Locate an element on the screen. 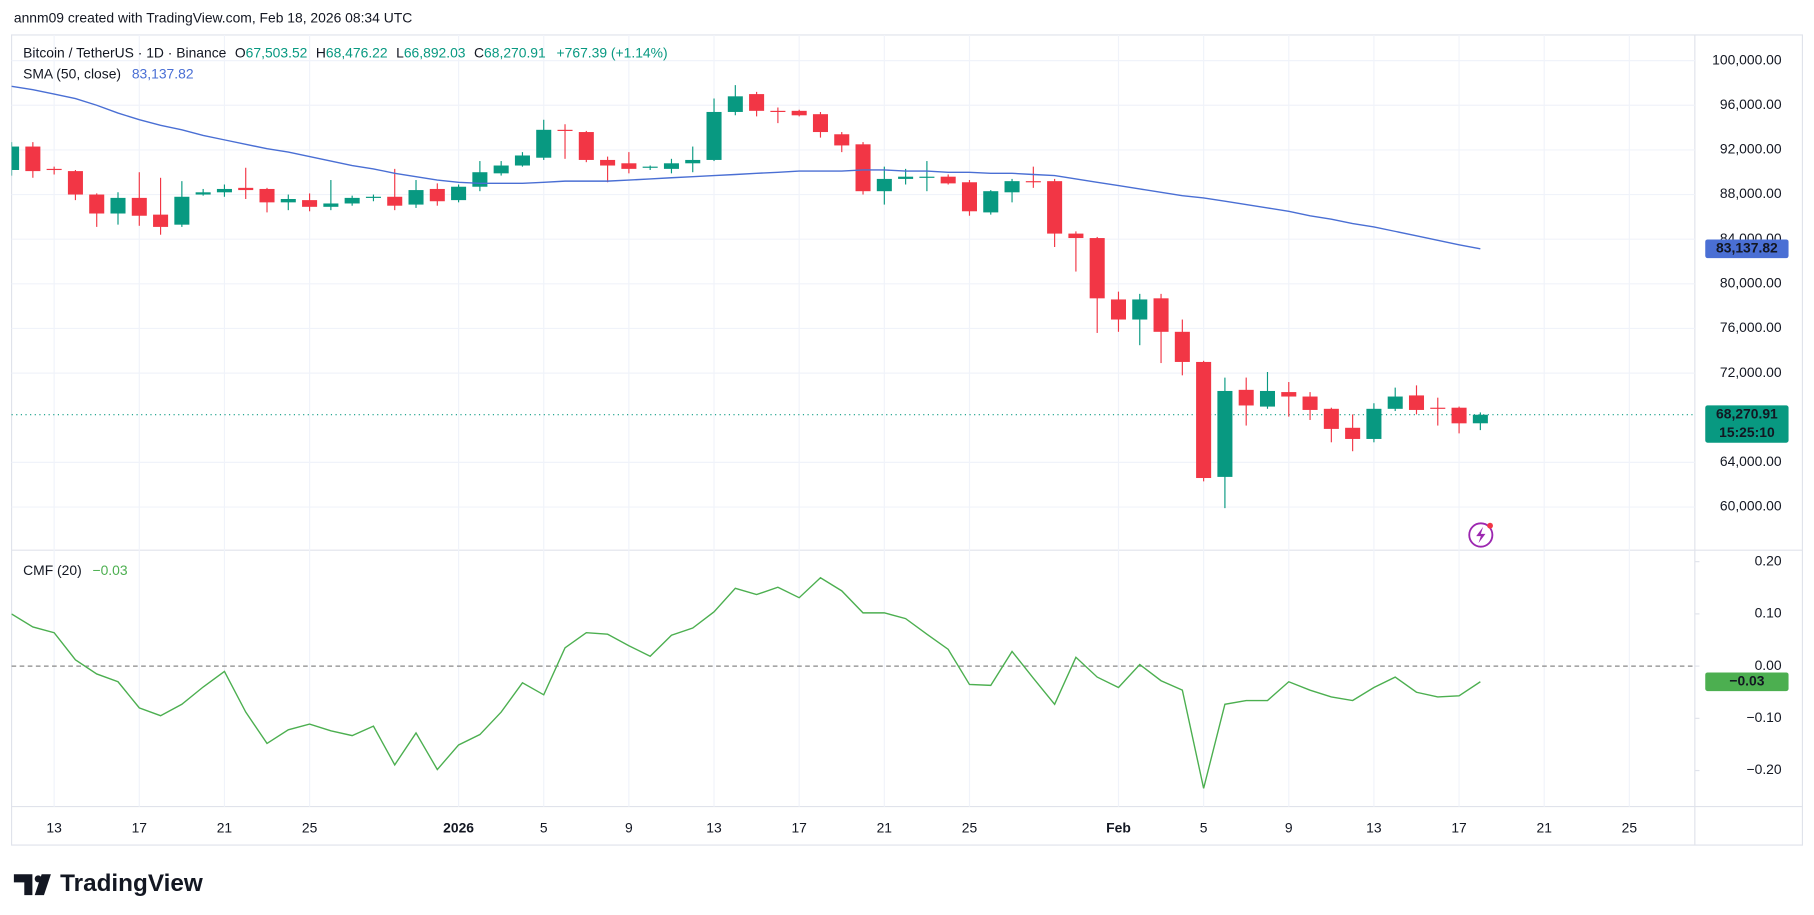  legend-c: C is located at coordinates (479, 52).